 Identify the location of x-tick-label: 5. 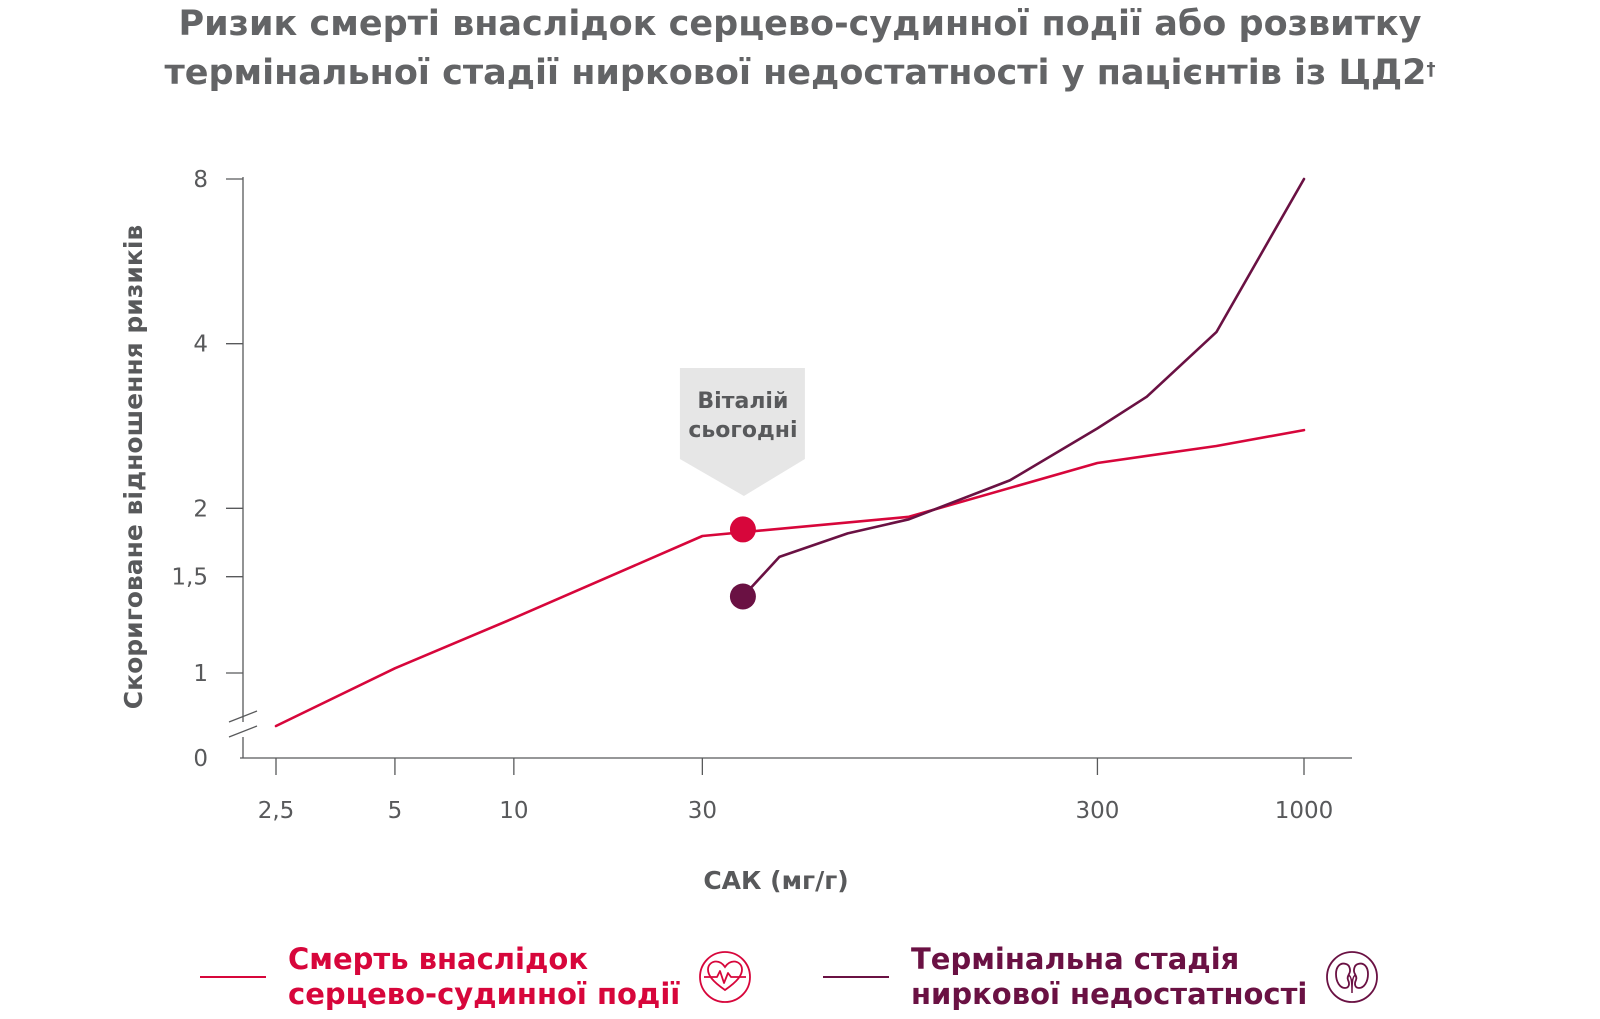
(395, 811).